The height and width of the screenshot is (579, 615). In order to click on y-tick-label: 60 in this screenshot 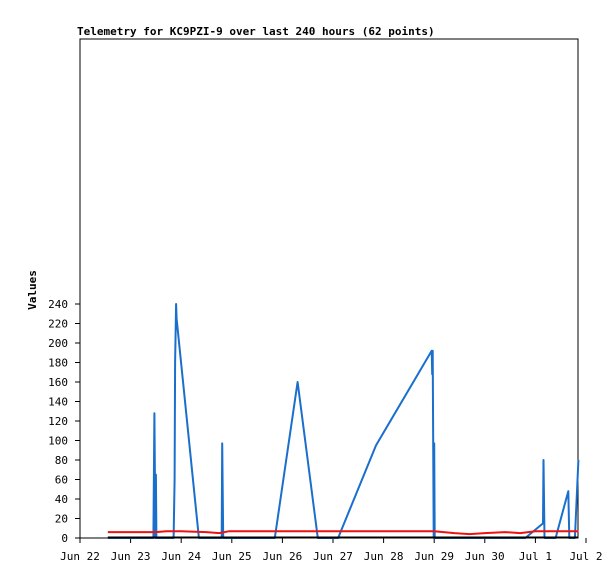, I will do `click(61, 480)`.